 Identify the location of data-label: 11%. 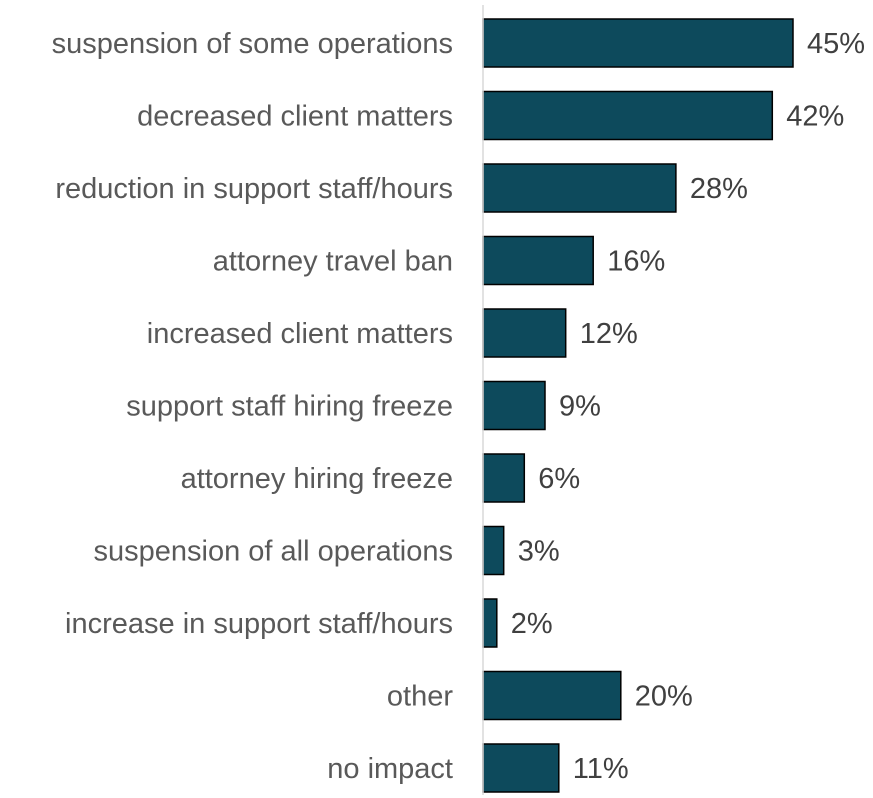
(601, 769).